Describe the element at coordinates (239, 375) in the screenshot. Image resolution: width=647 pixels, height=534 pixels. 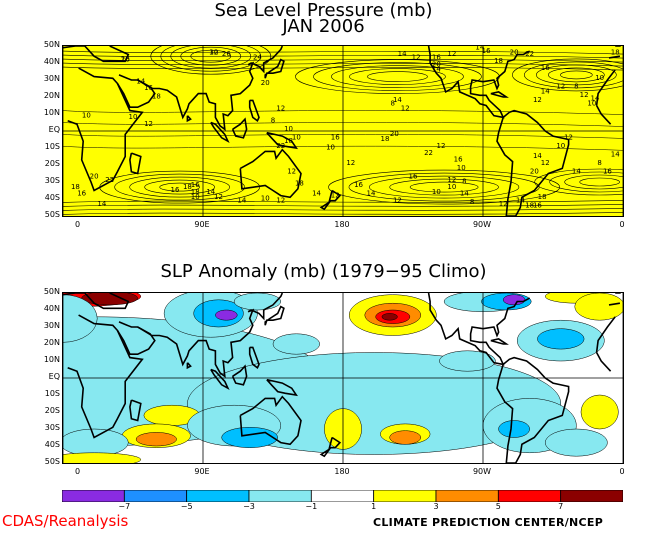
I see `coastline-borneo` at that location.